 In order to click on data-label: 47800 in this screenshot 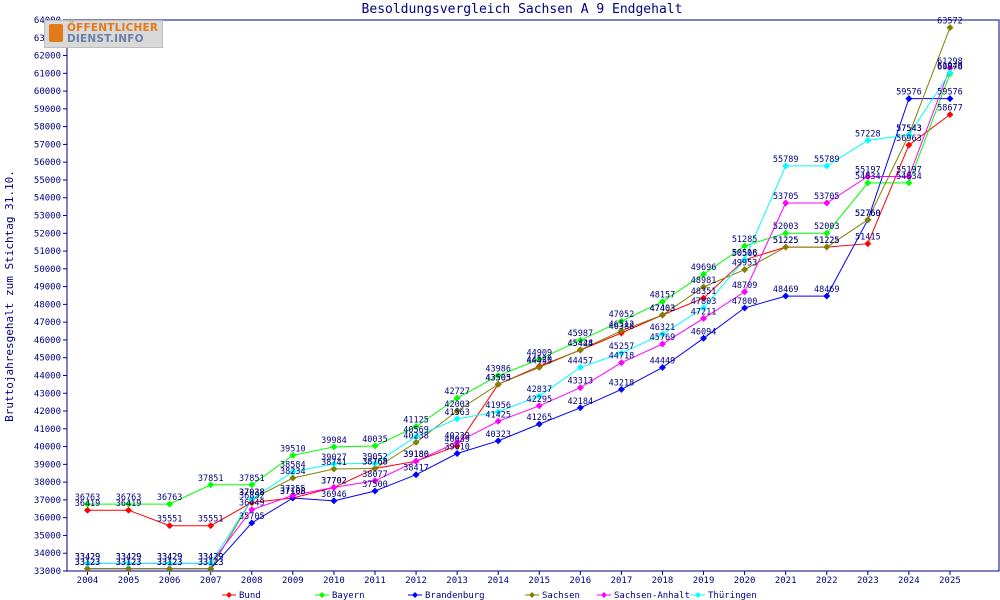, I will do `click(745, 302)`.